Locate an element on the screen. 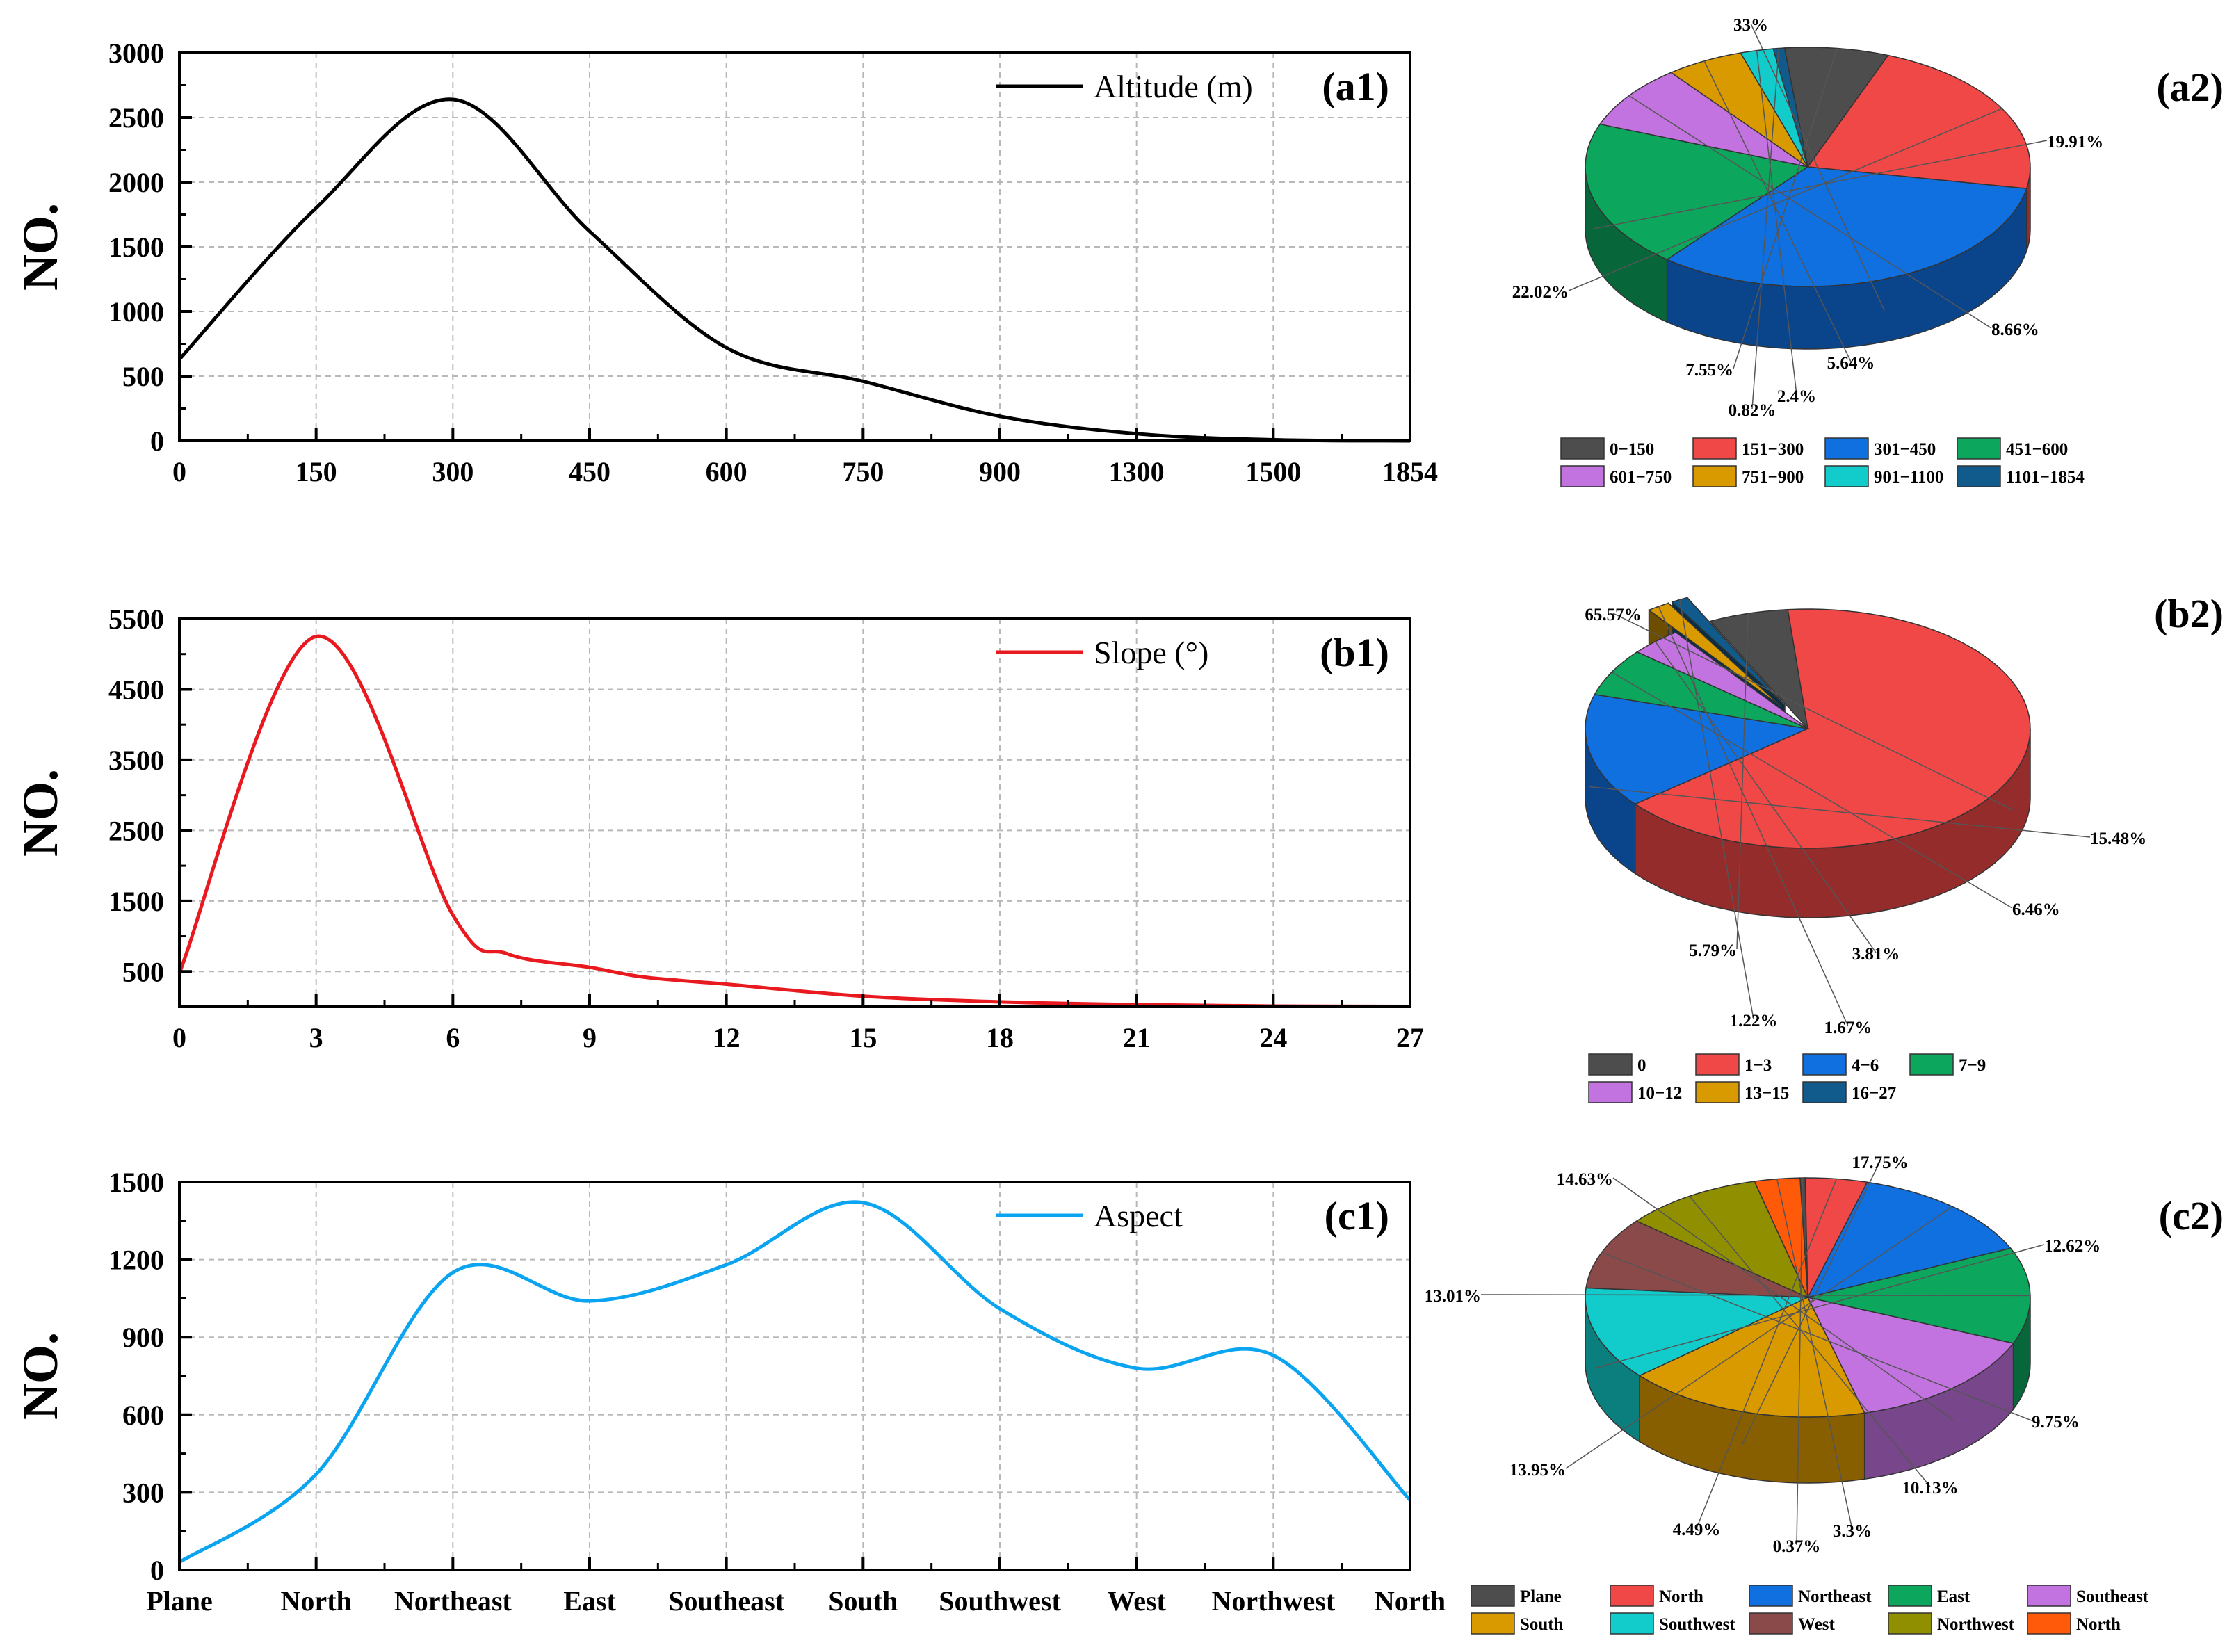  legend-label: West is located at coordinates (1816, 1624).